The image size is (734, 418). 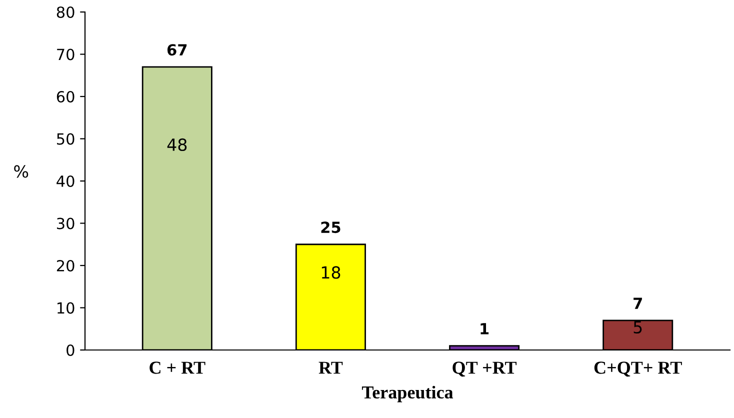 I want to click on data-label: 1, so click(x=484, y=328).